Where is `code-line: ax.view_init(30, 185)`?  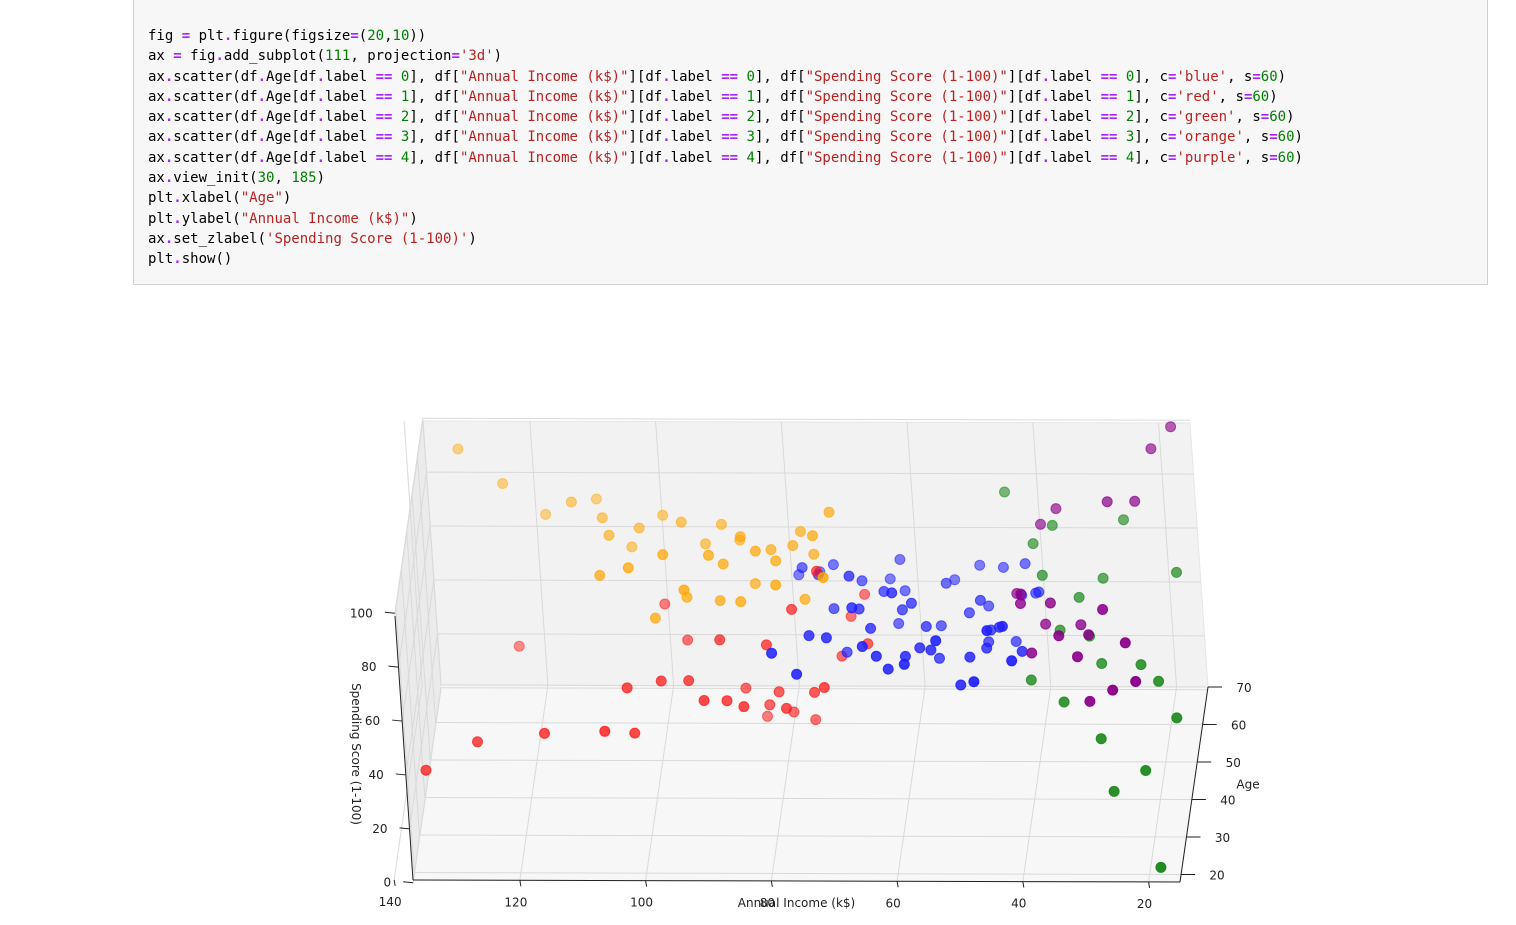 code-line: ax.view_init(30, 185) is located at coordinates (236, 178).